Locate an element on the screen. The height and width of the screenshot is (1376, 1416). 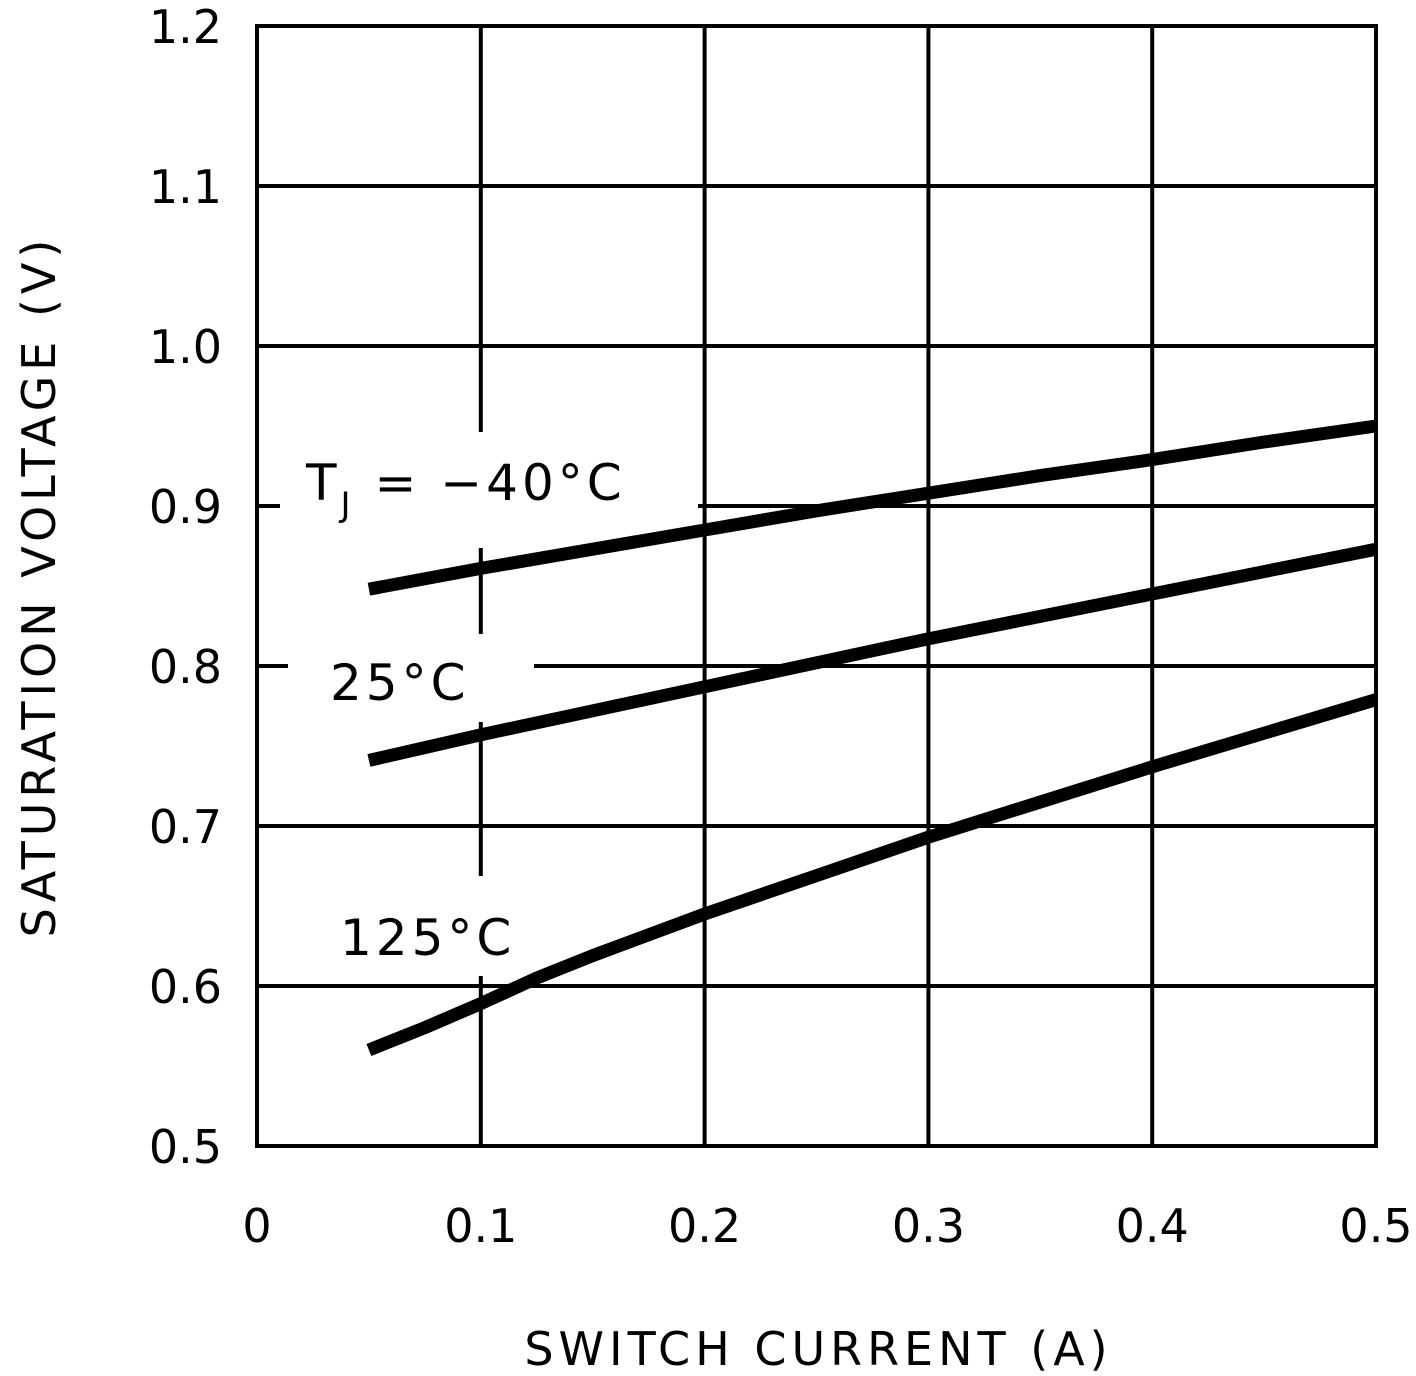
series-label-subscript-j: J is located at coordinates (347, 505).